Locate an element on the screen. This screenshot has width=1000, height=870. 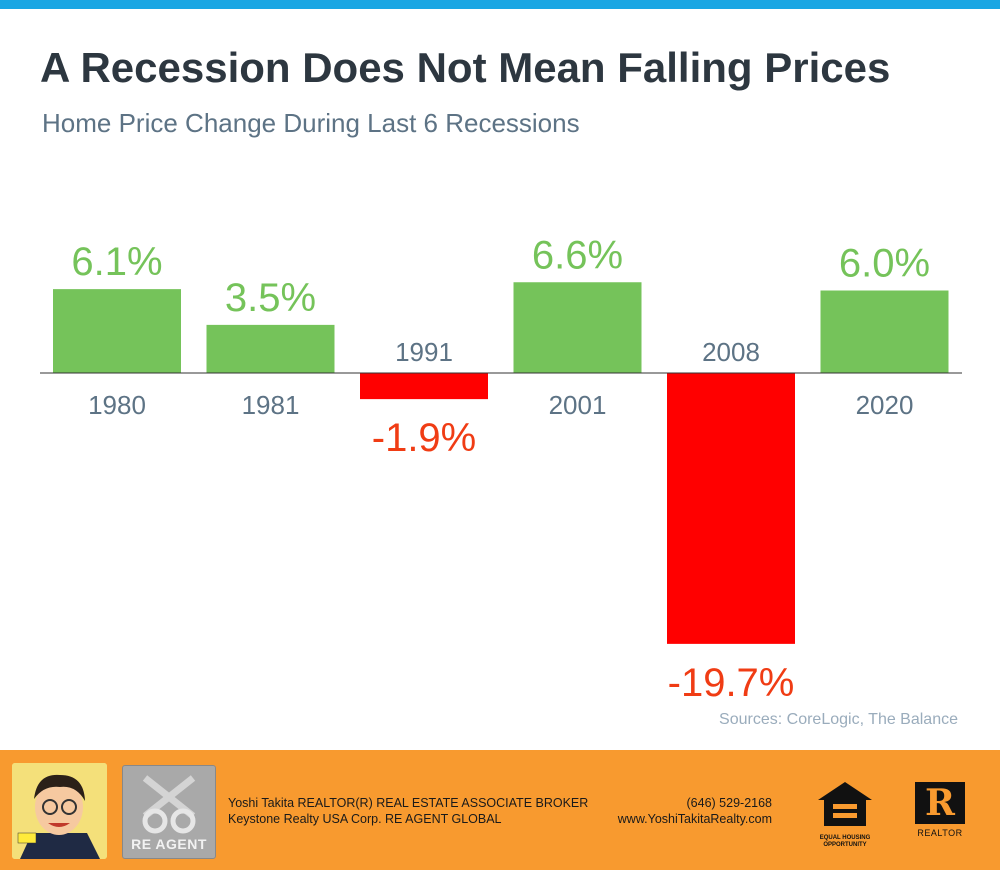
category-label-2020: 2020 is located at coordinates (885, 405).